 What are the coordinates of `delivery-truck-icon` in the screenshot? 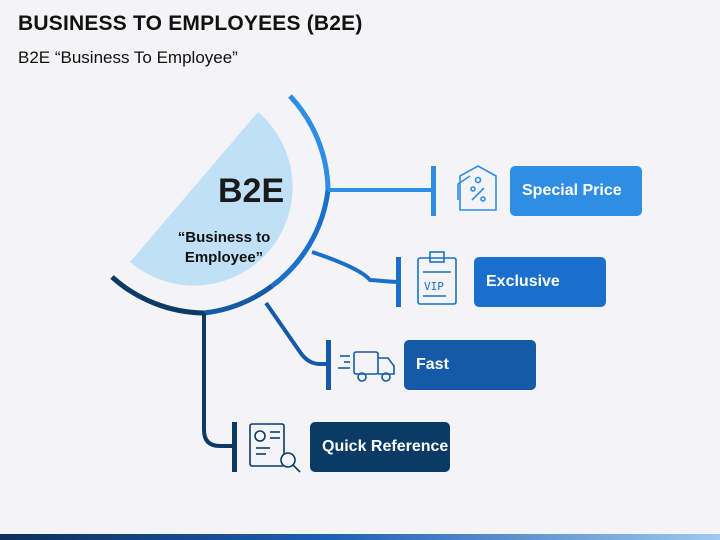 It's located at (366, 366).